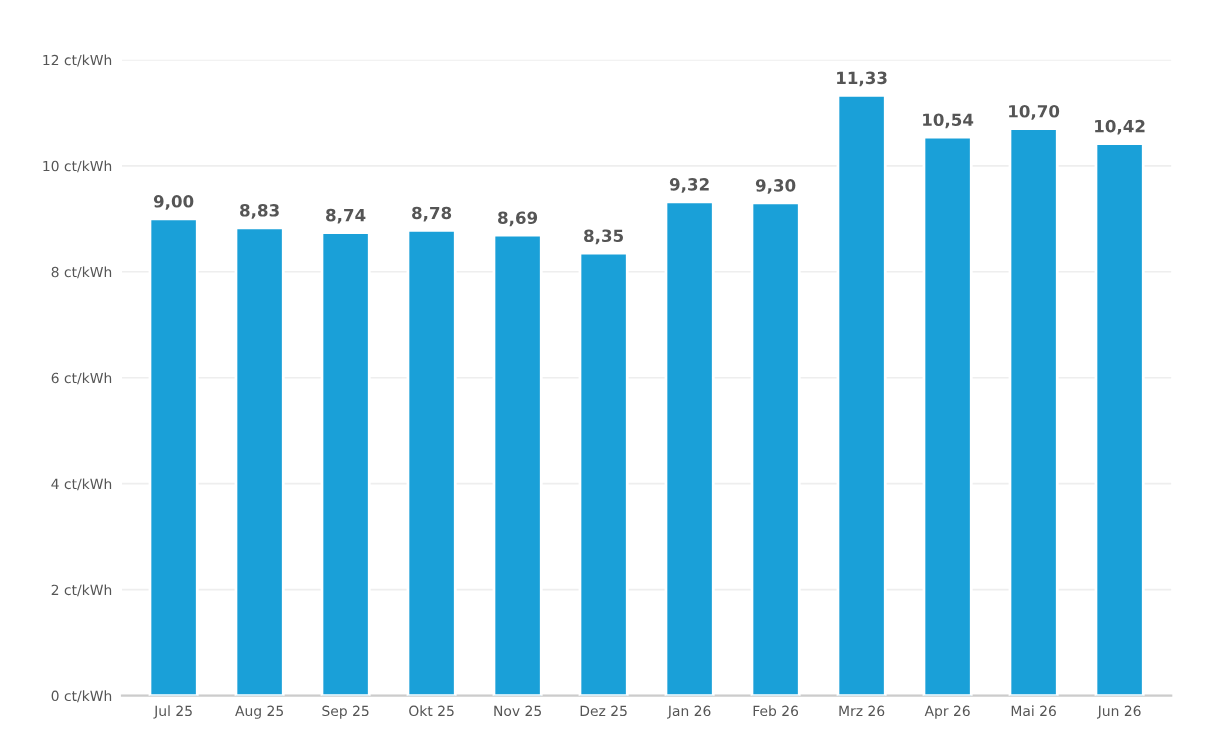 The height and width of the screenshot is (748, 1220). What do you see at coordinates (173, 202) in the screenshot?
I see `data-label: 9,00` at bounding box center [173, 202].